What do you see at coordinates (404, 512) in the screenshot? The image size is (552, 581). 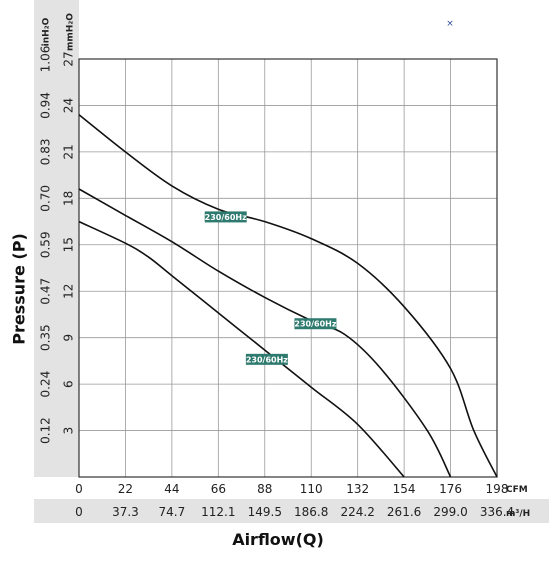 I see `x-tick-label-m3h: 261.6` at bounding box center [404, 512].